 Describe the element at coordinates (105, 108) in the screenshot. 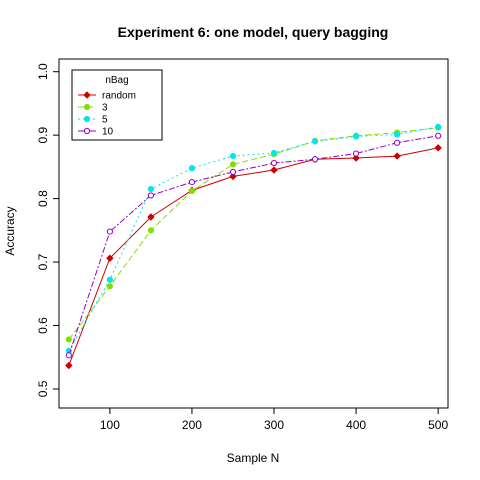

I see `legend-label: 3` at that location.